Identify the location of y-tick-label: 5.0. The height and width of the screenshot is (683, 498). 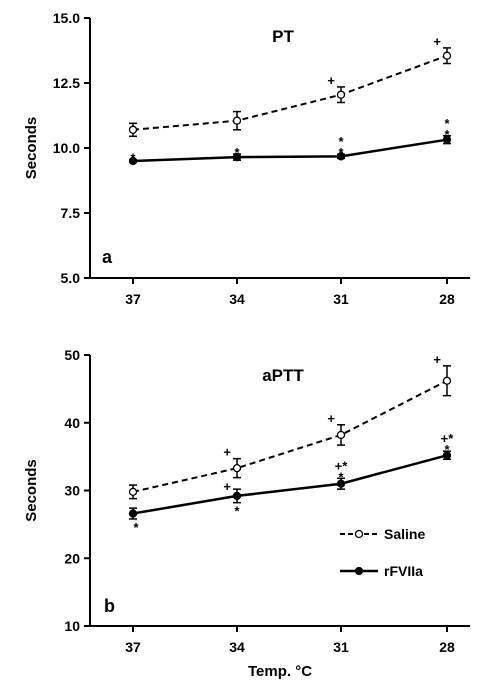
(71, 278).